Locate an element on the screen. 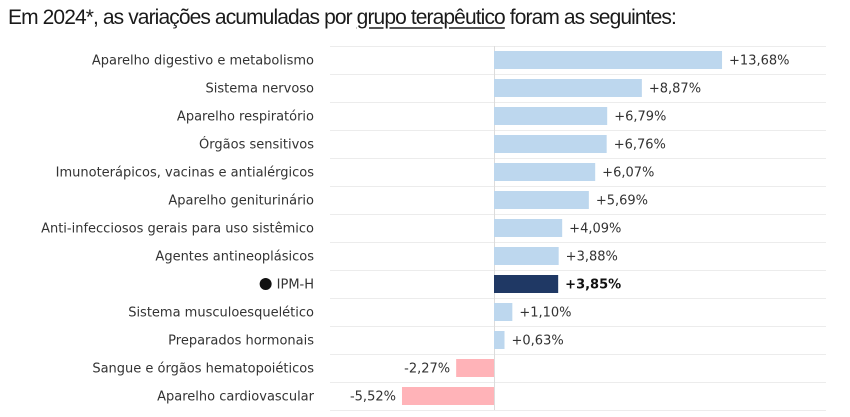 The width and height of the screenshot is (850, 417). value-label: +0,63% is located at coordinates (538, 341).